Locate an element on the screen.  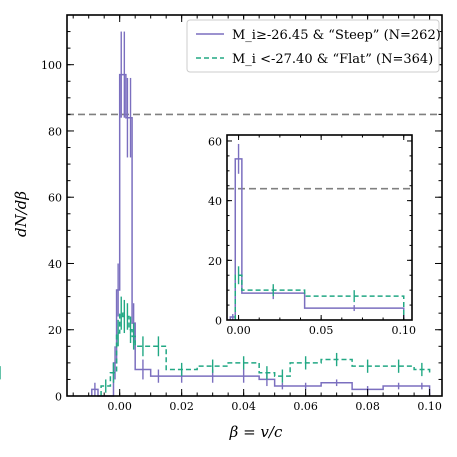
inset-y-tick-label: 60 is located at coordinates (215, 141).